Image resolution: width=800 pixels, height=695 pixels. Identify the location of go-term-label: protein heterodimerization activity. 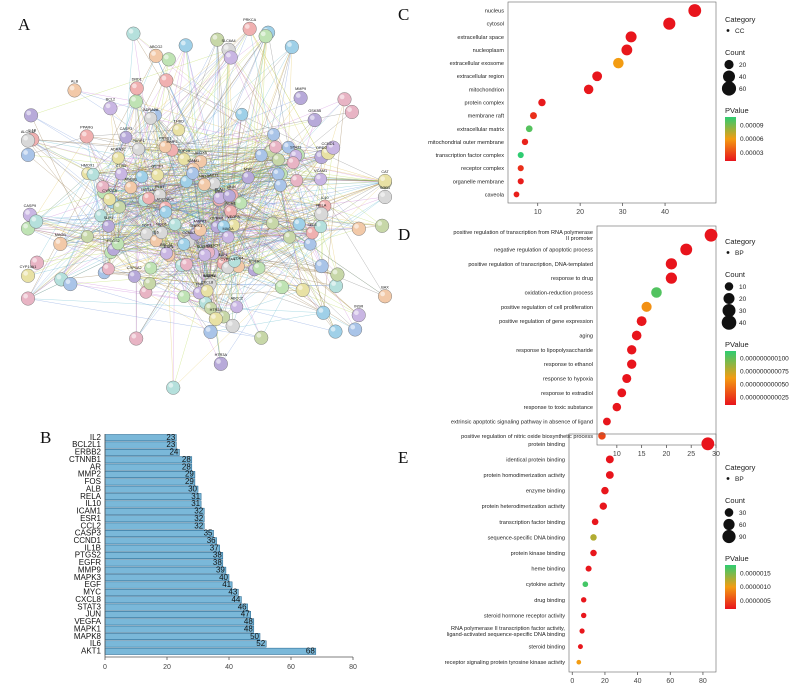
(524, 507).